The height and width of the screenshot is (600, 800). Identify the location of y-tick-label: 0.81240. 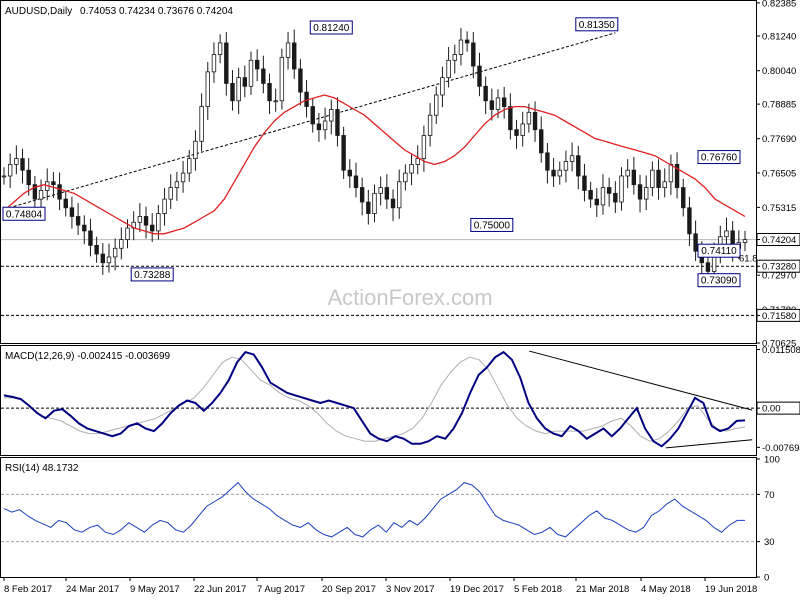
(779, 36).